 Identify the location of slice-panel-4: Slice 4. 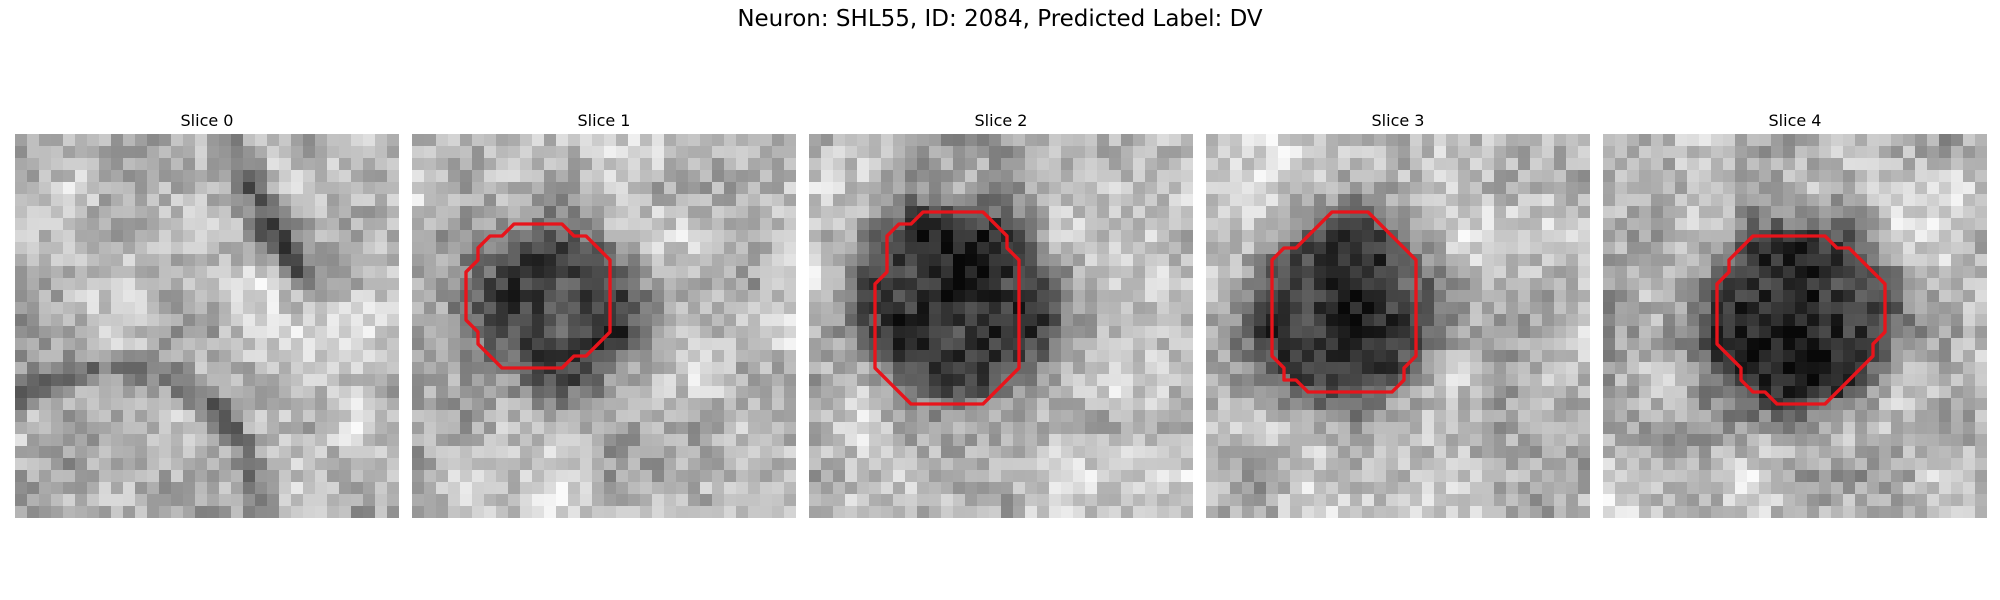
(1795, 313).